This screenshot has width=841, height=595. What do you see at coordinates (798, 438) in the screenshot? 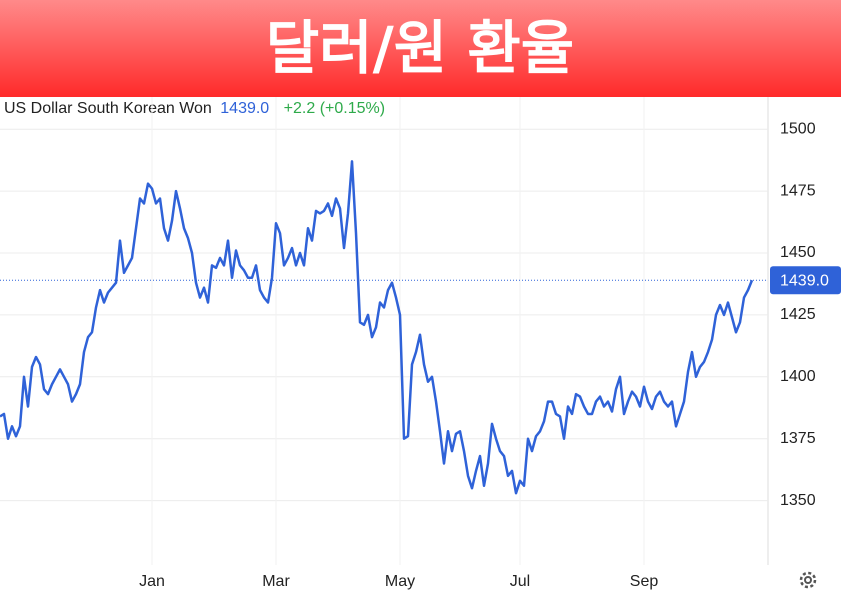
I see `y-tick-label: 1375` at bounding box center [798, 438].